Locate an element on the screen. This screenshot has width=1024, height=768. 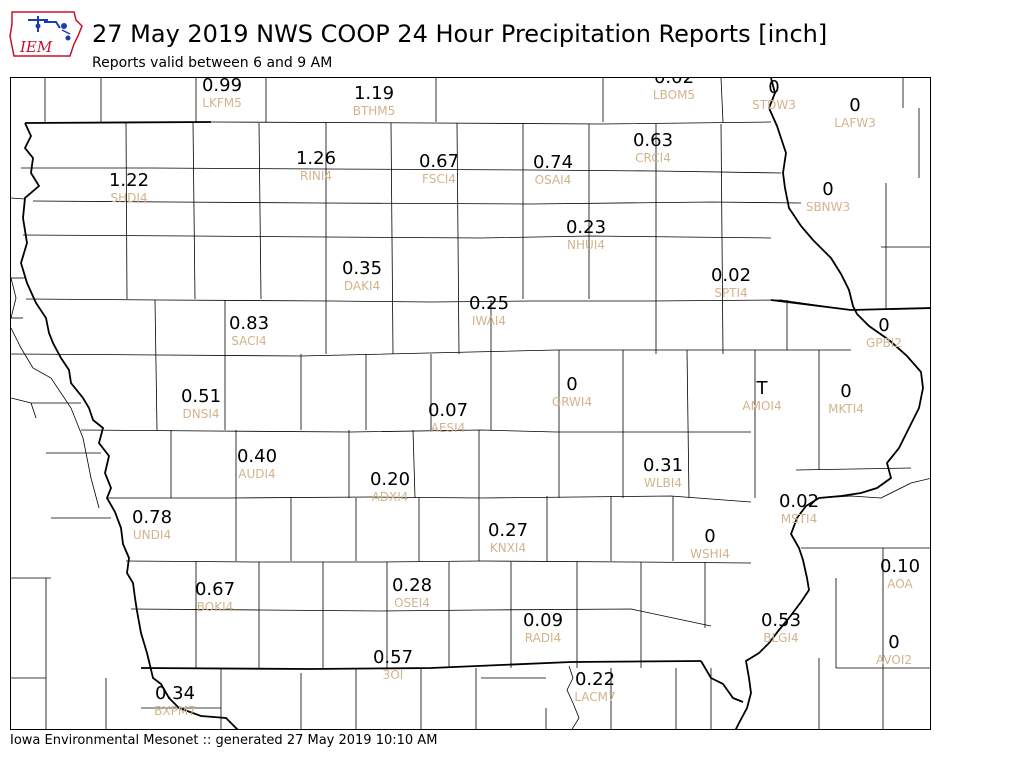
station-value: 0.28 is located at coordinates (412, 585).